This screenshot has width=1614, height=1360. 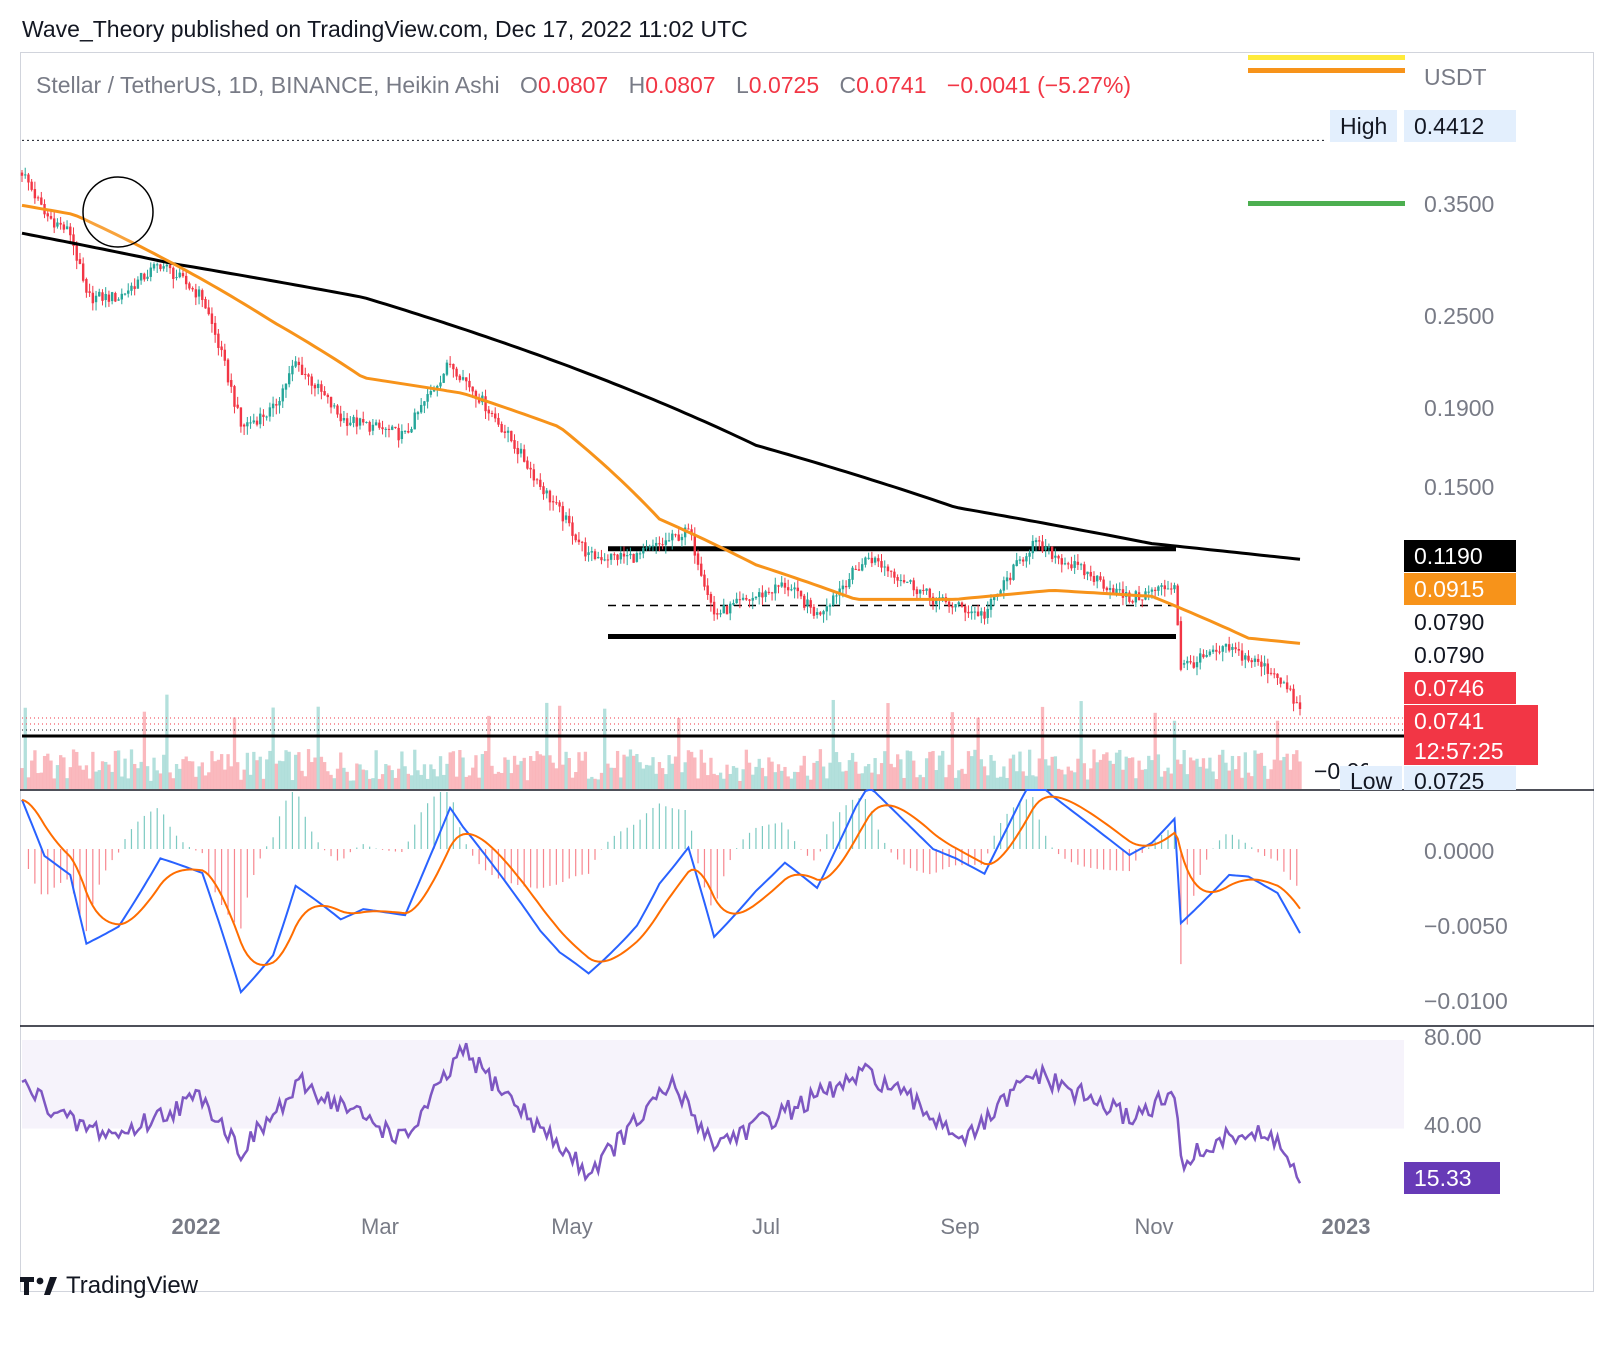 I want to click on level-price-tag: 0.0790, so click(x=1460, y=622).